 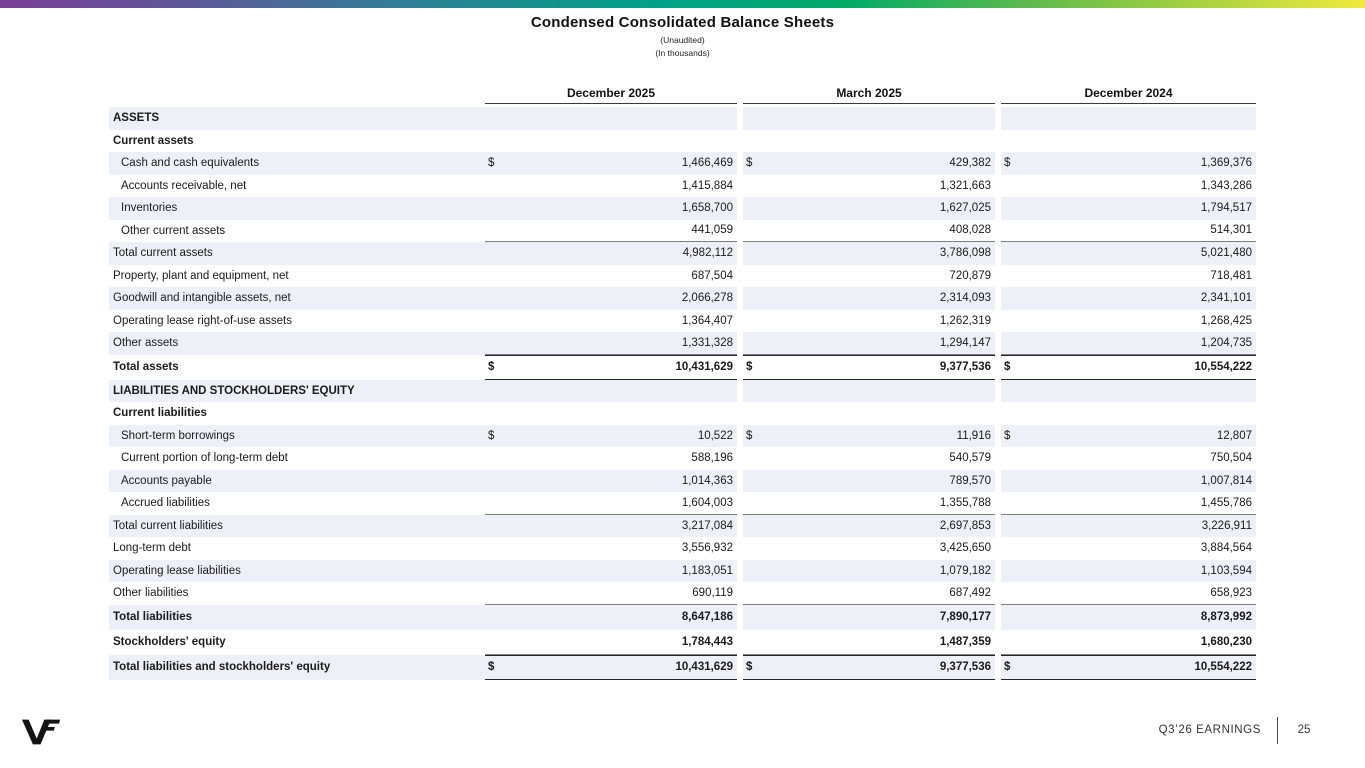 What do you see at coordinates (965, 185) in the screenshot?
I see `cell-value: 1,321,663` at bounding box center [965, 185].